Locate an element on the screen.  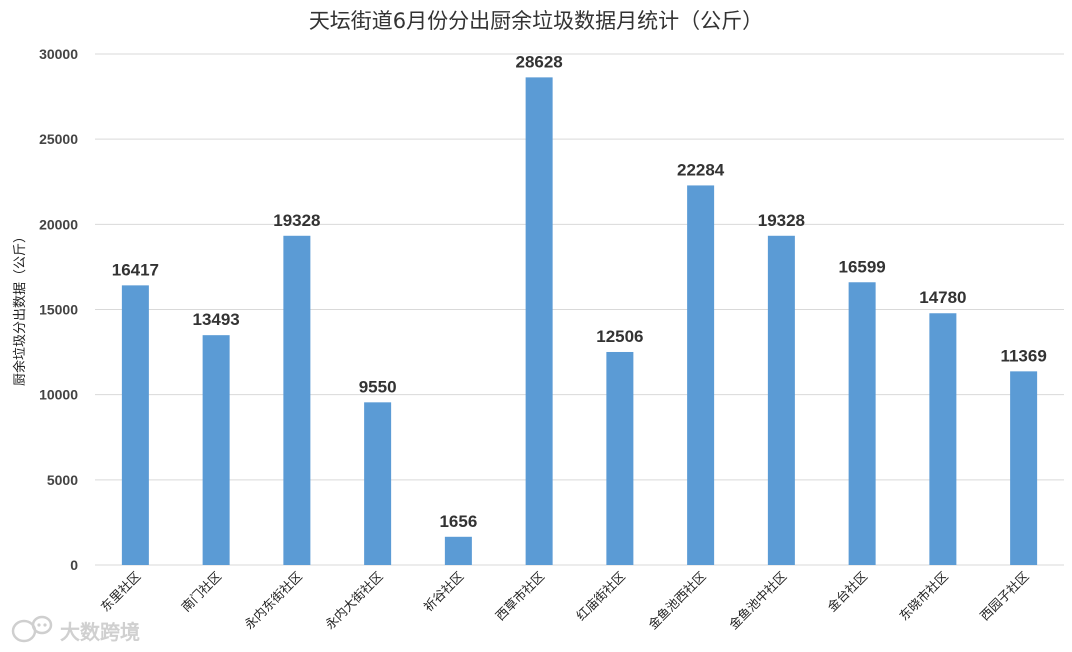
x-tick-label: 红庙街社区 is located at coordinates (600, 596).